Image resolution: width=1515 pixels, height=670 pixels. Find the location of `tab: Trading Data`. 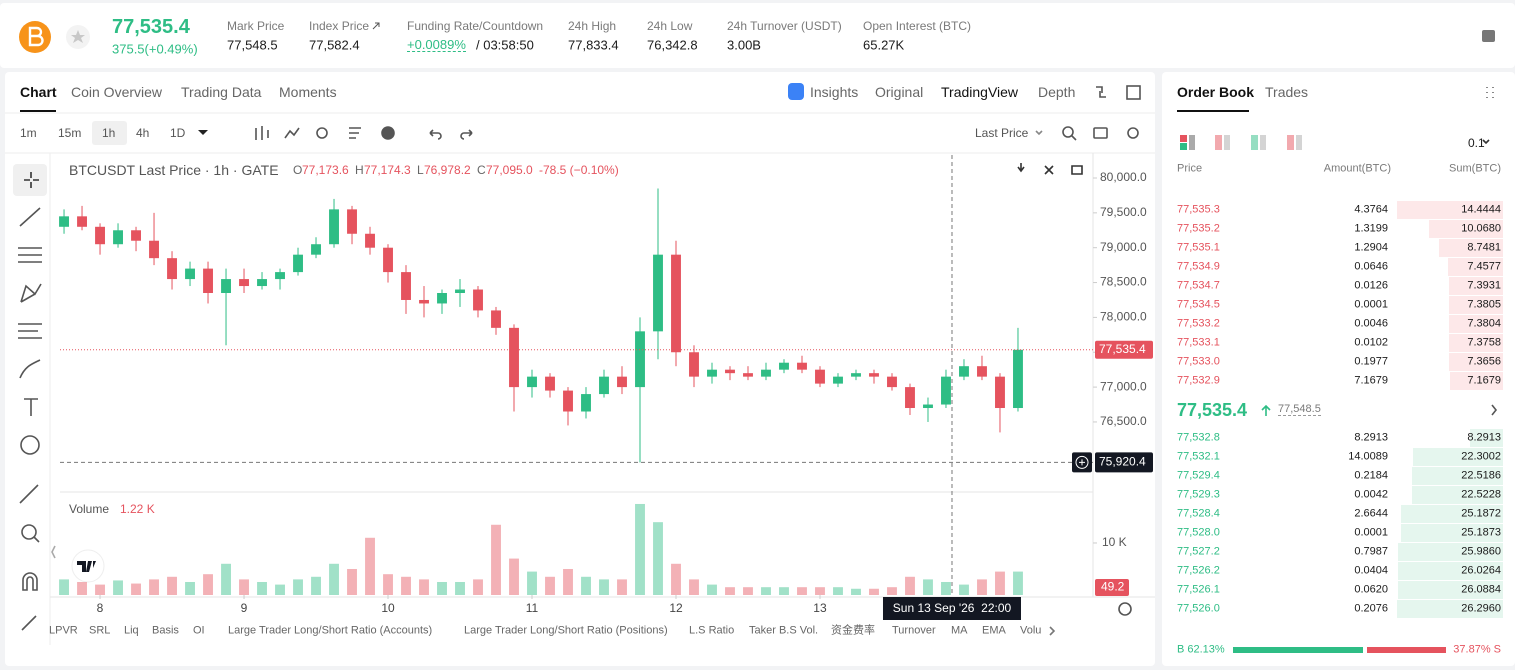

tab: Trading Data is located at coordinates (221, 92).